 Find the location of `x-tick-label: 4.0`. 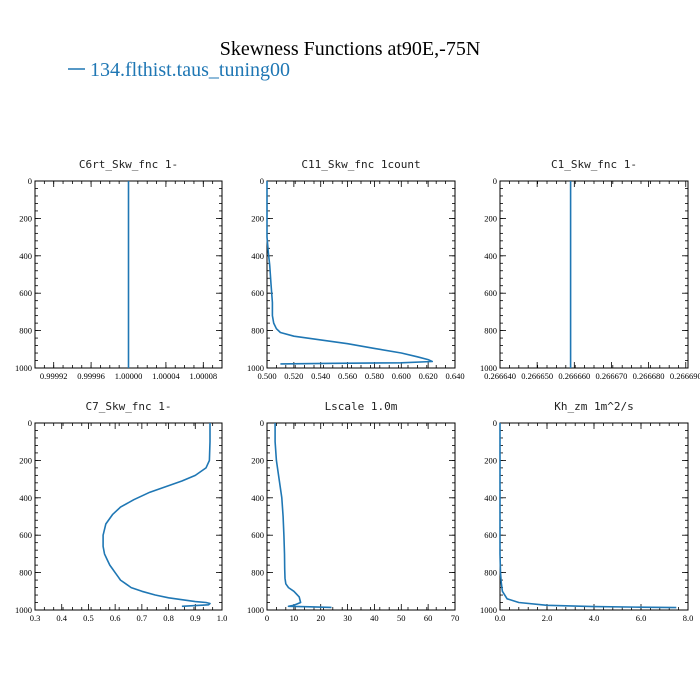

x-tick-label: 4.0 is located at coordinates (594, 618).